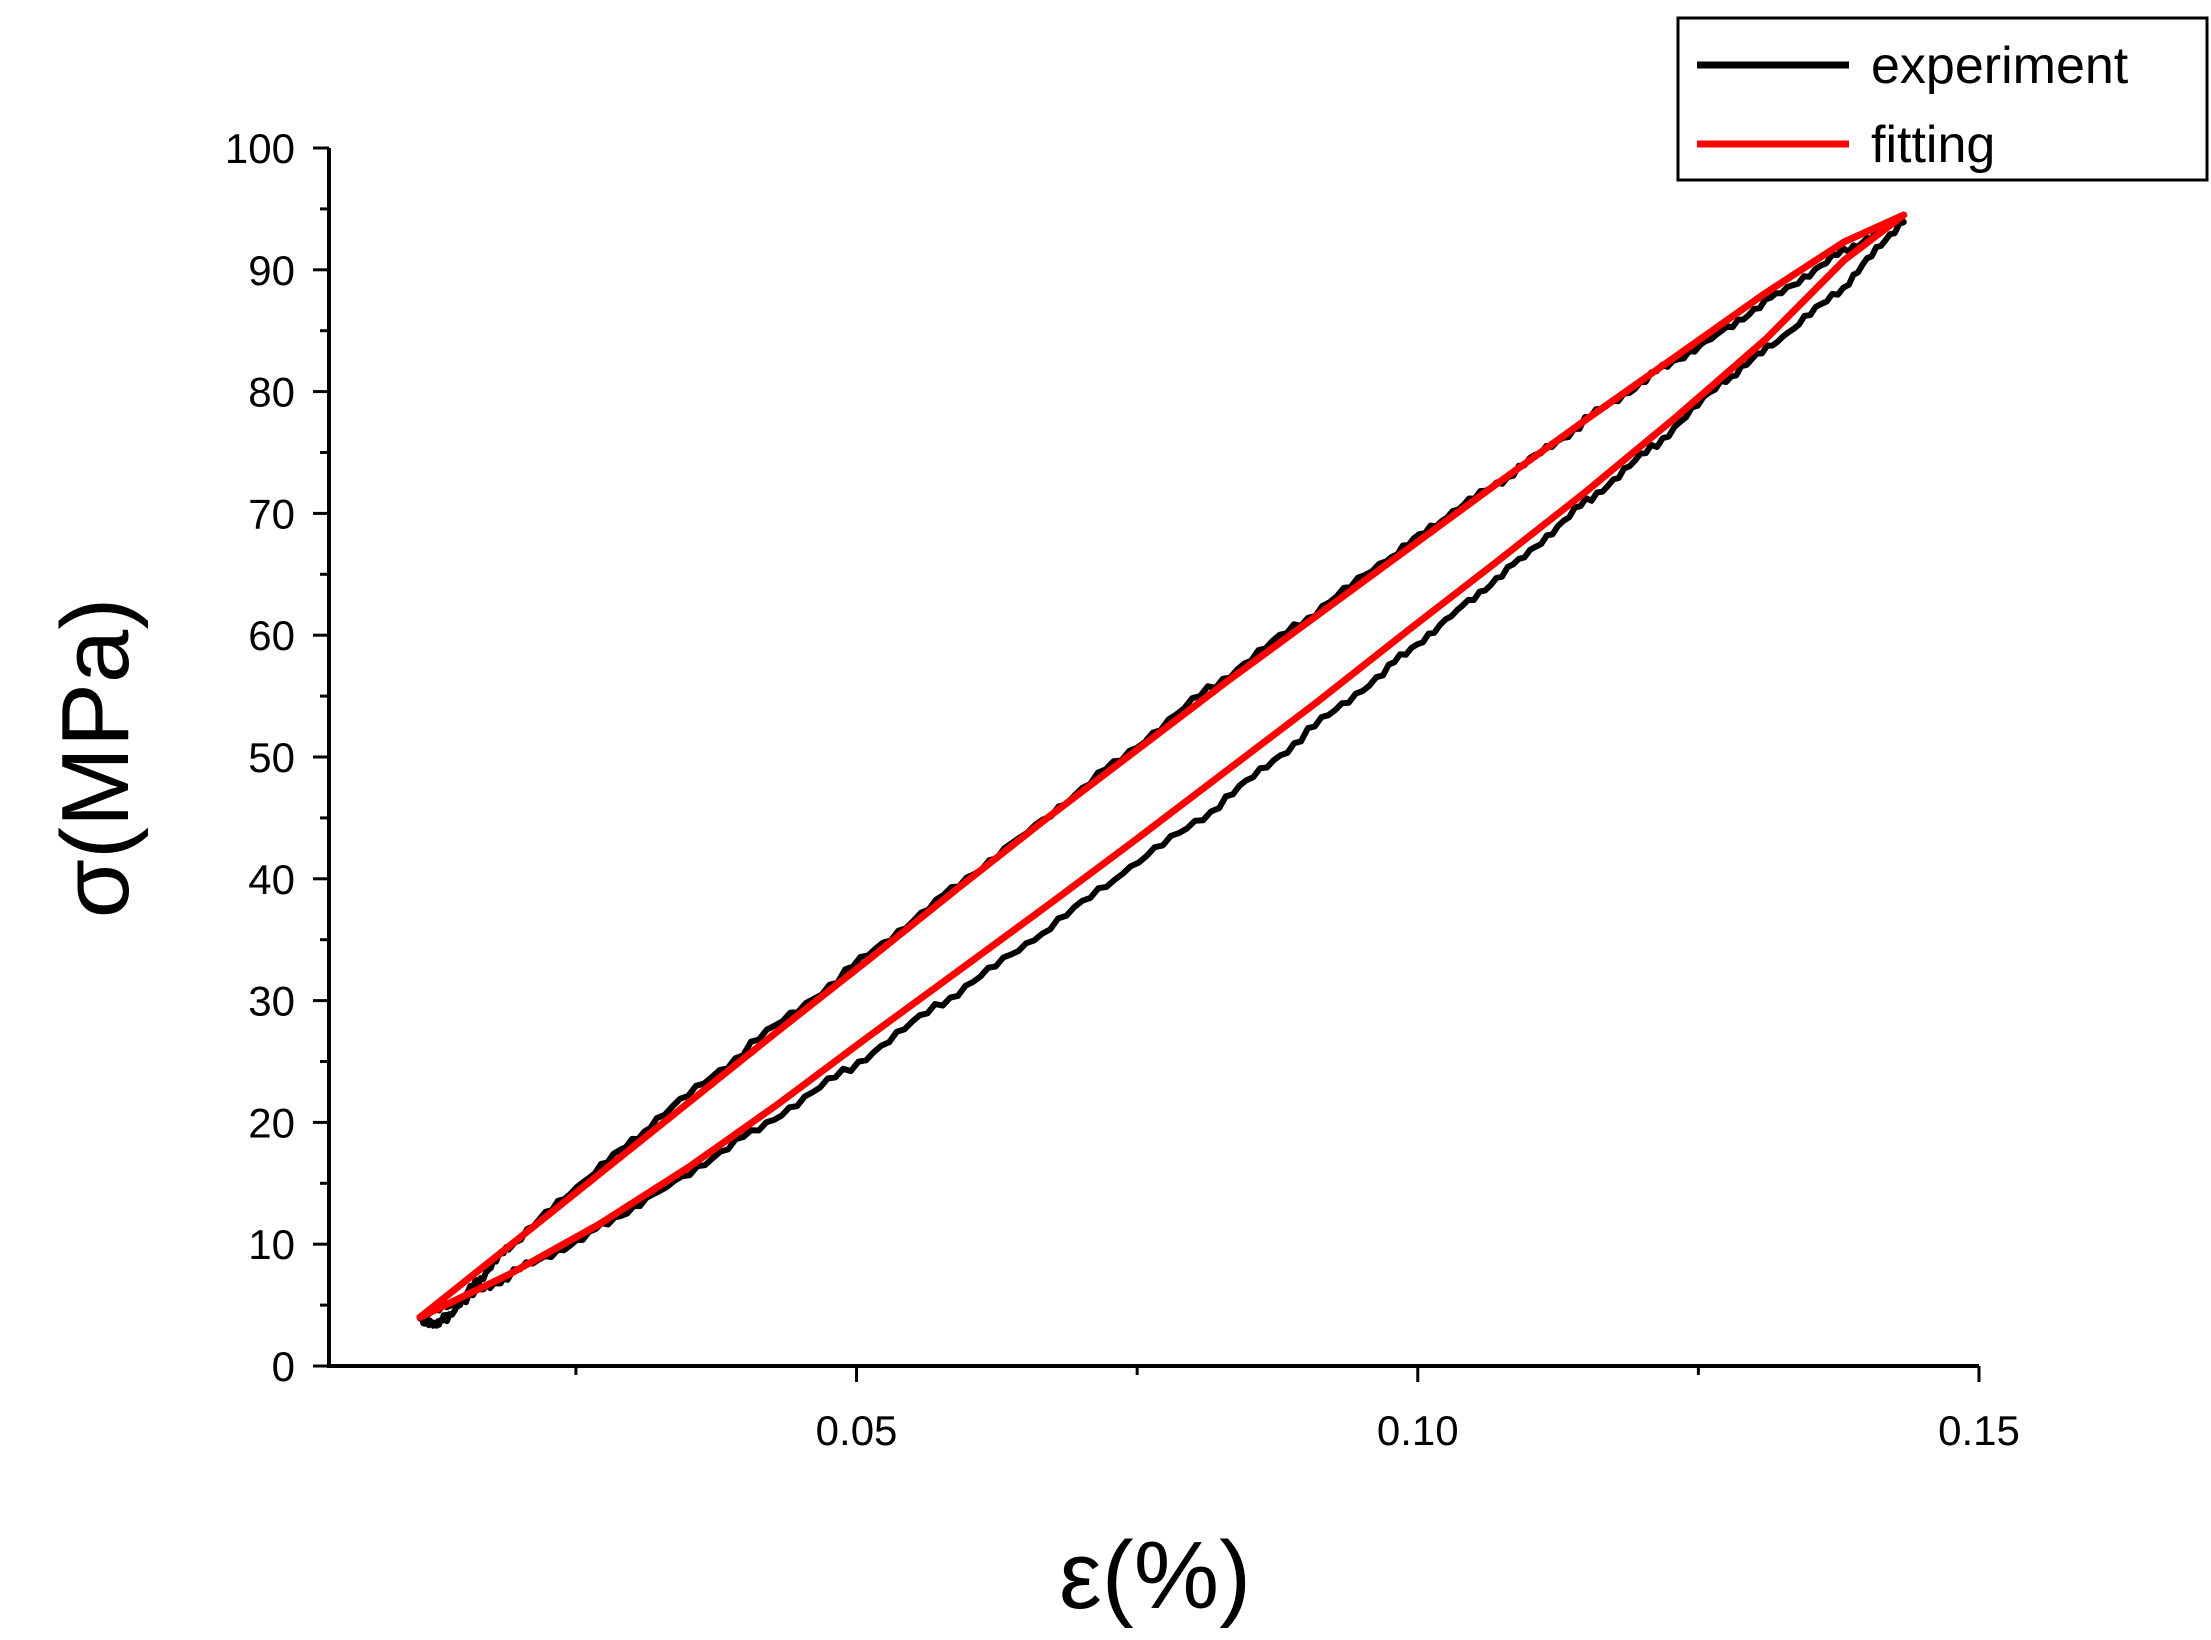 The width and height of the screenshot is (2211, 1640). I want to click on x-tick-label: 0.10, so click(1418, 1430).